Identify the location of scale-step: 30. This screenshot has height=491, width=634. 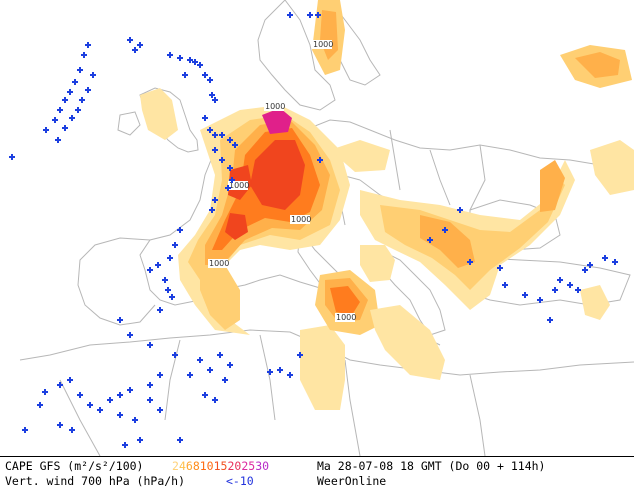
(262, 466).